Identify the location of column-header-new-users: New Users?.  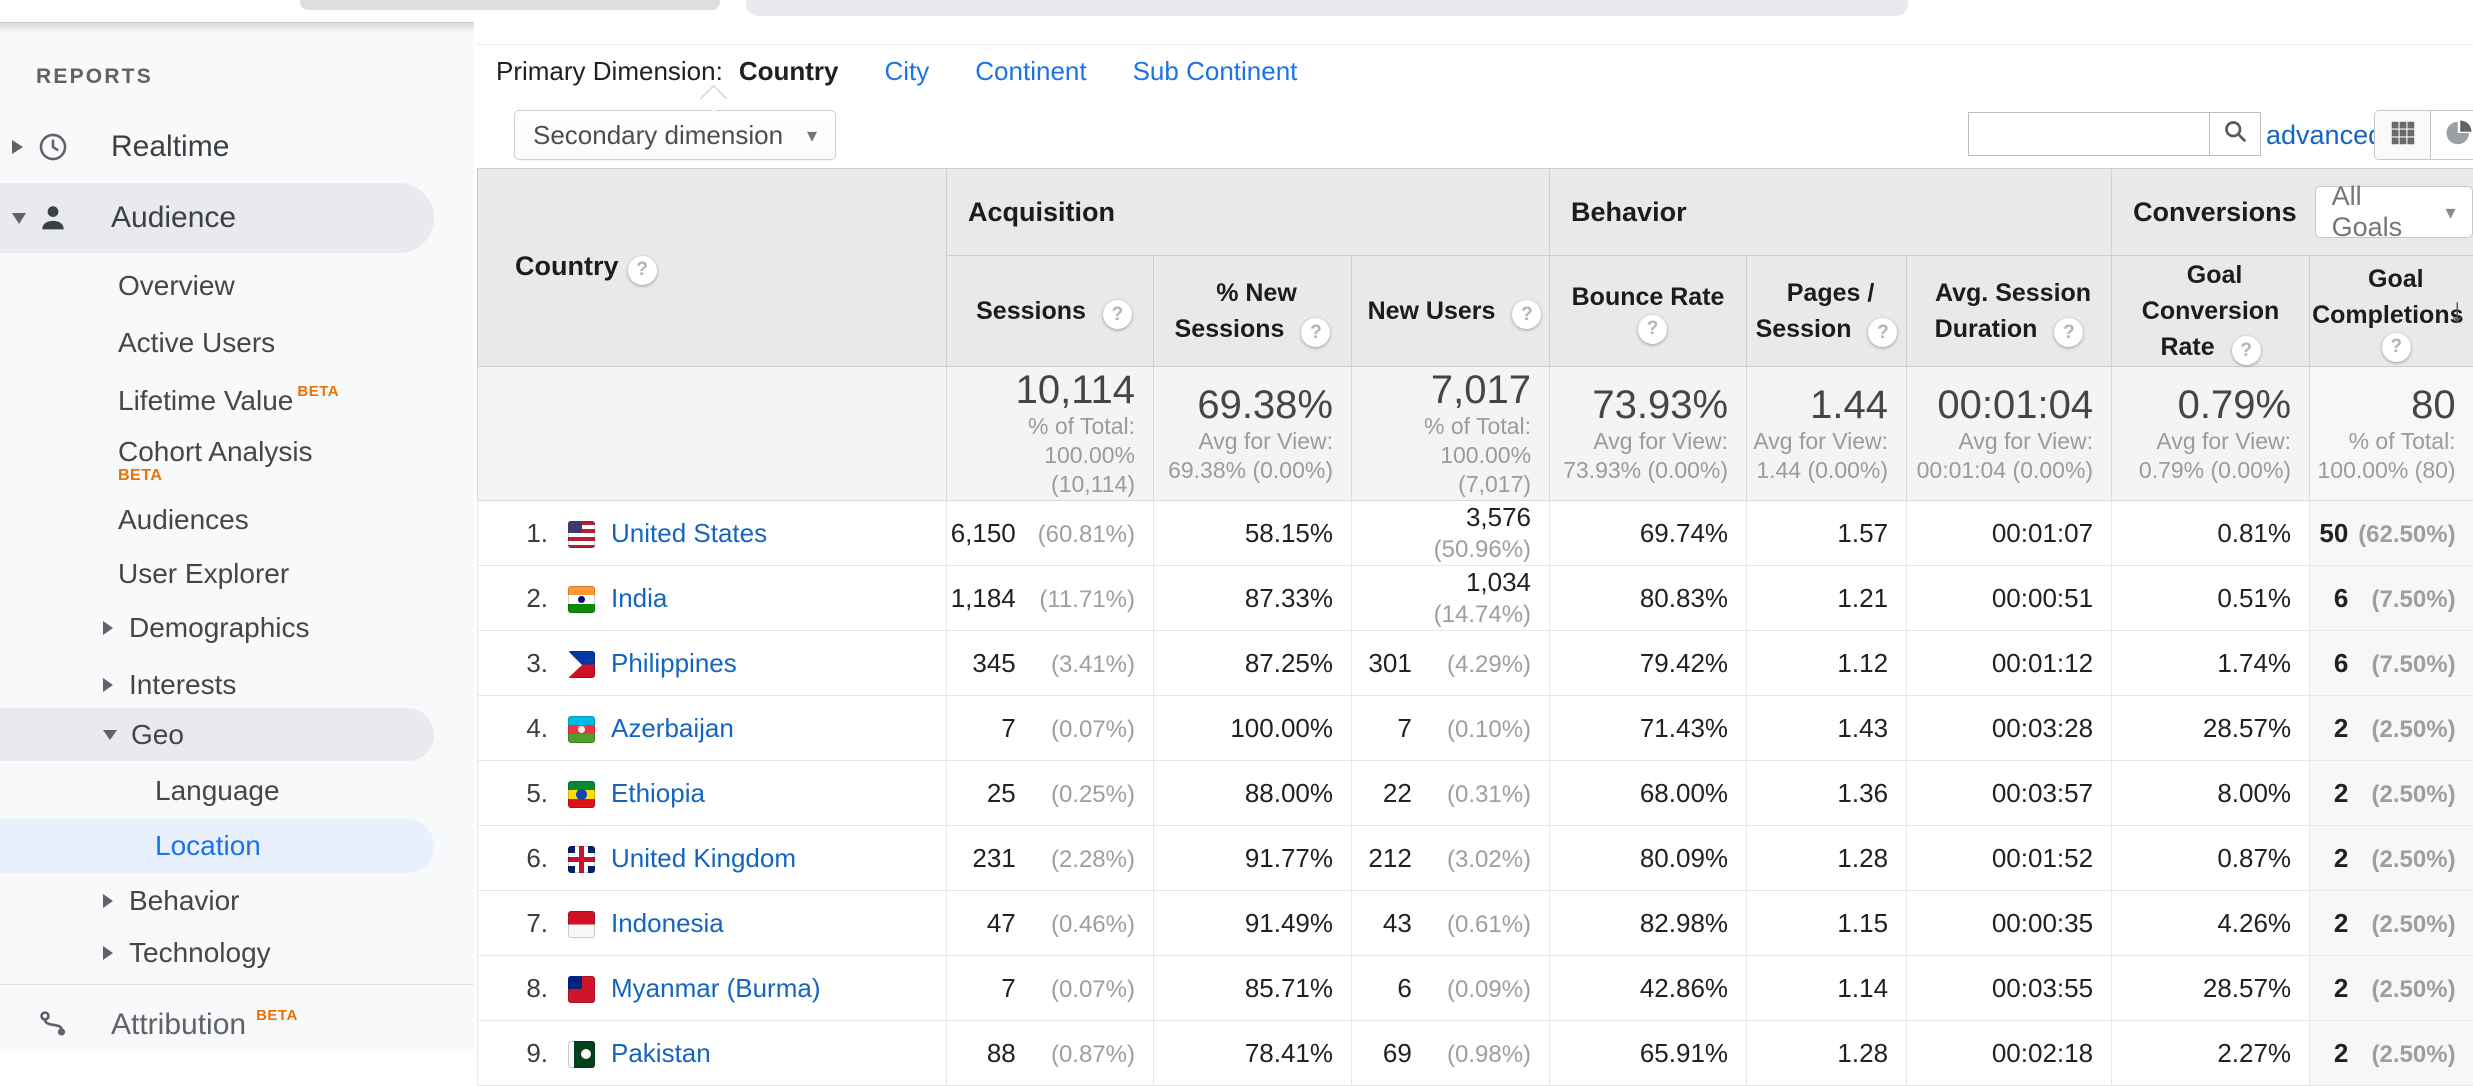
(1451, 311).